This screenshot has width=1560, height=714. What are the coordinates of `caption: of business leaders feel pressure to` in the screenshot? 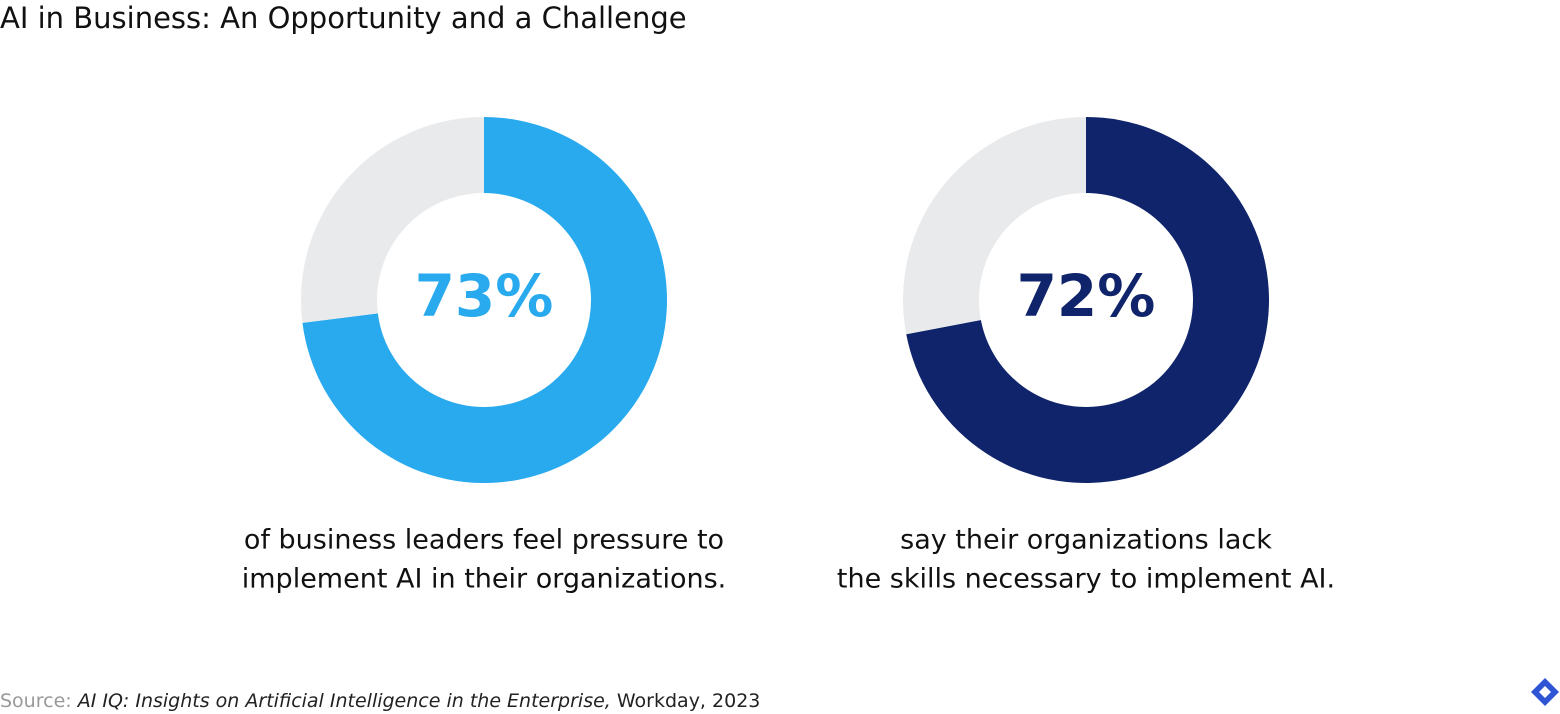 It's located at (484, 540).